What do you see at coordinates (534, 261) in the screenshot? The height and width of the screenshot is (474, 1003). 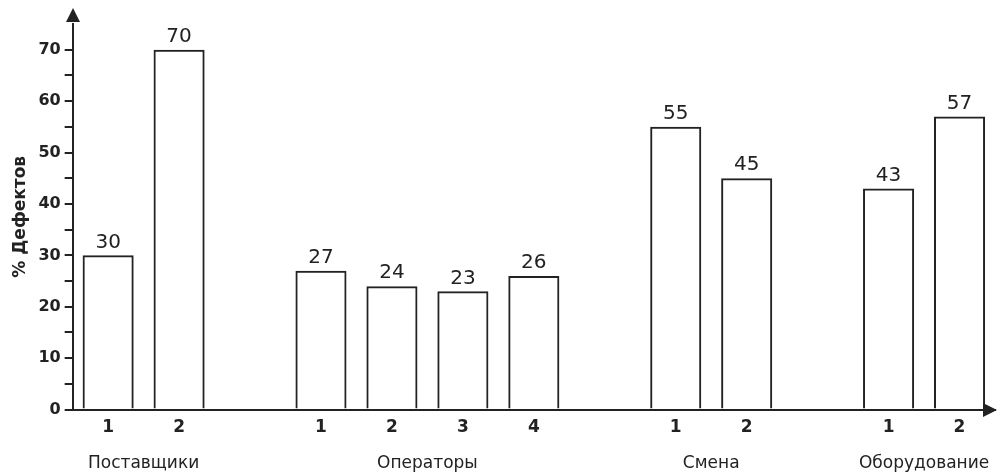 I see `data-label: 26` at bounding box center [534, 261].